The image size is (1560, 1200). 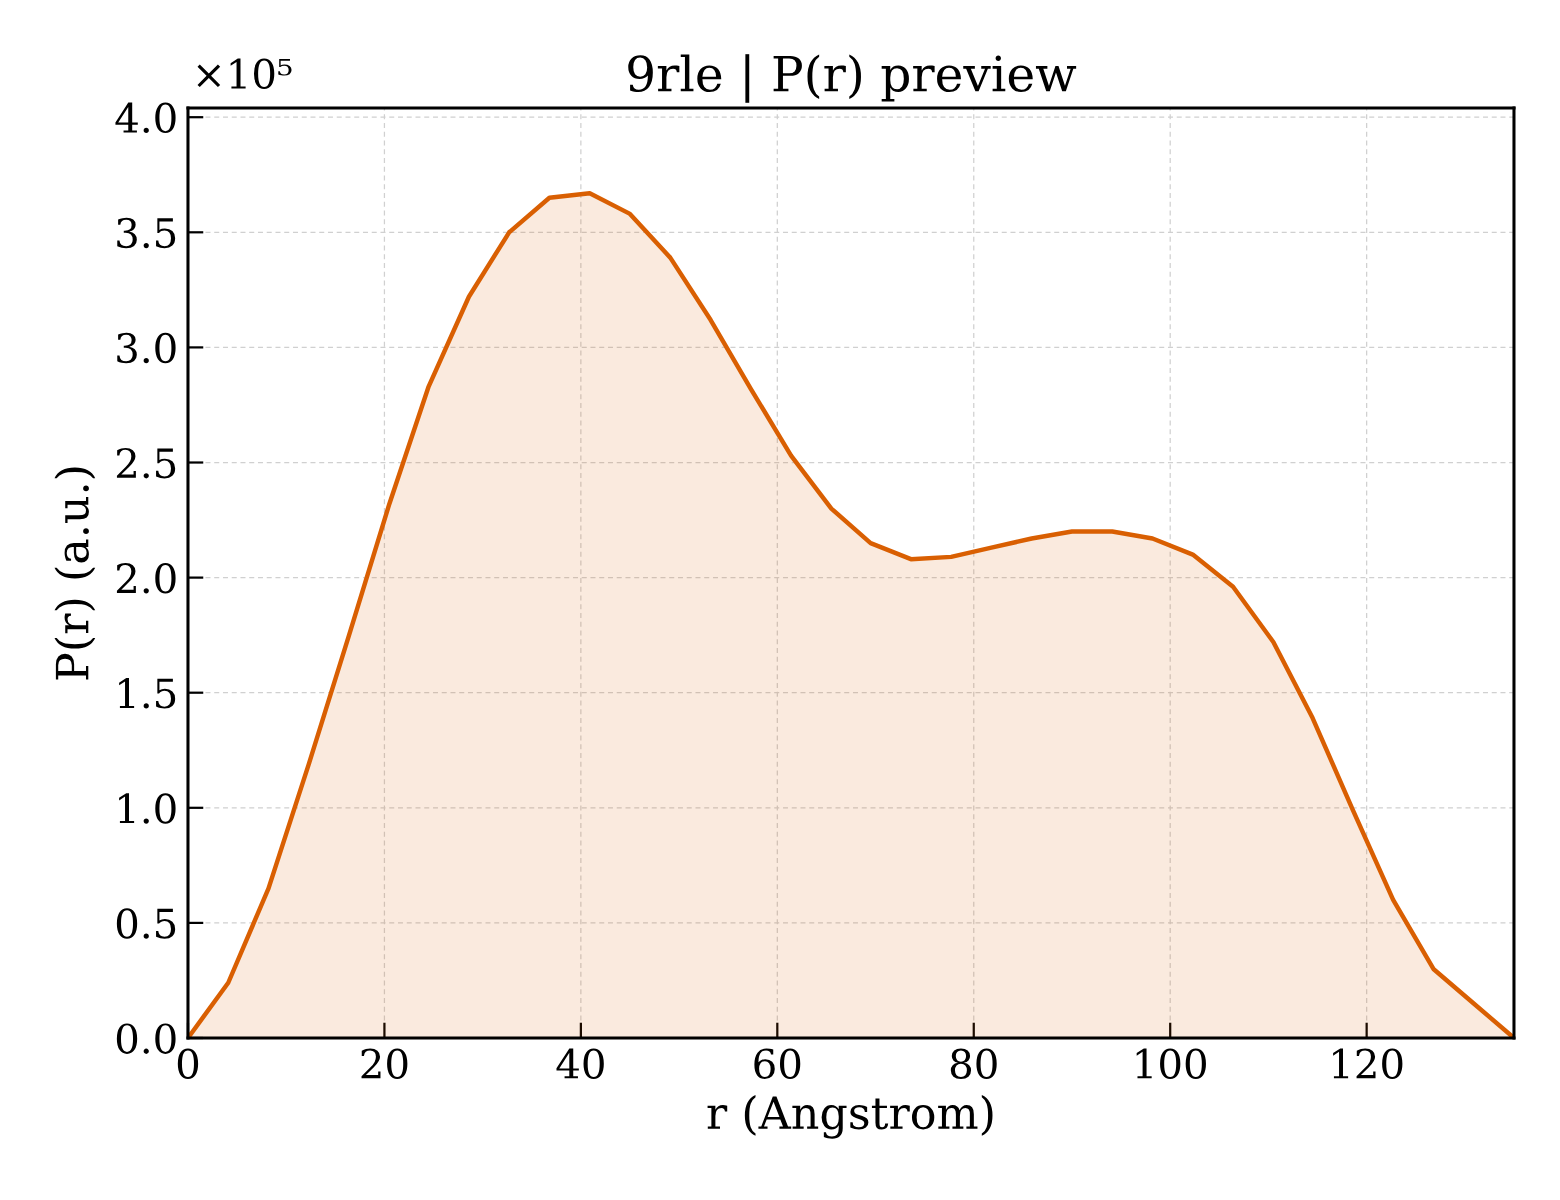 What do you see at coordinates (146, 233) in the screenshot?
I see `y-tick-label: 3.5` at bounding box center [146, 233].